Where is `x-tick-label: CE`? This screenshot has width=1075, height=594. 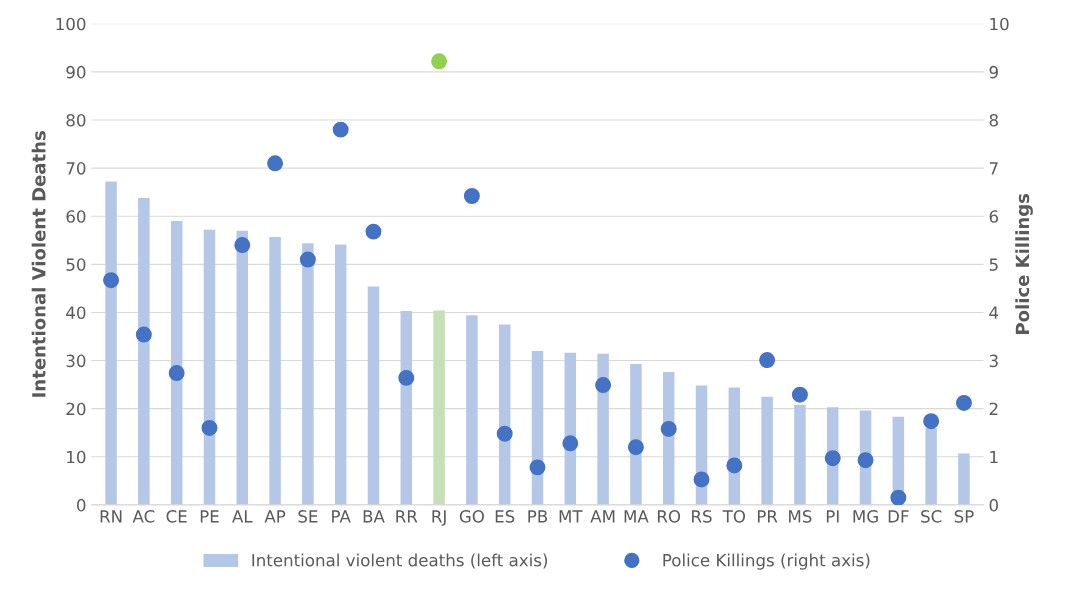 x-tick-label: CE is located at coordinates (176, 516).